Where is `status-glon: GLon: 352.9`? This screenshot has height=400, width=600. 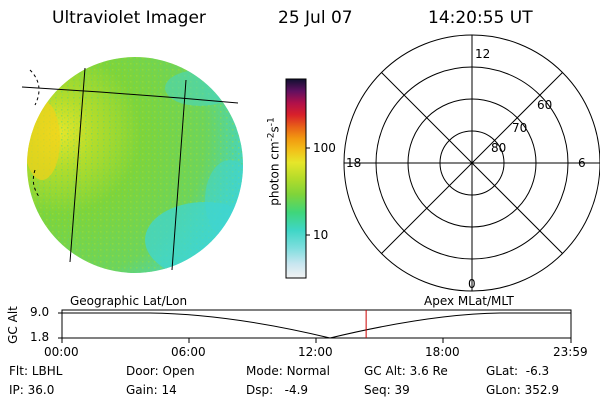 status-glon: GLon: 352.9 is located at coordinates (522, 390).